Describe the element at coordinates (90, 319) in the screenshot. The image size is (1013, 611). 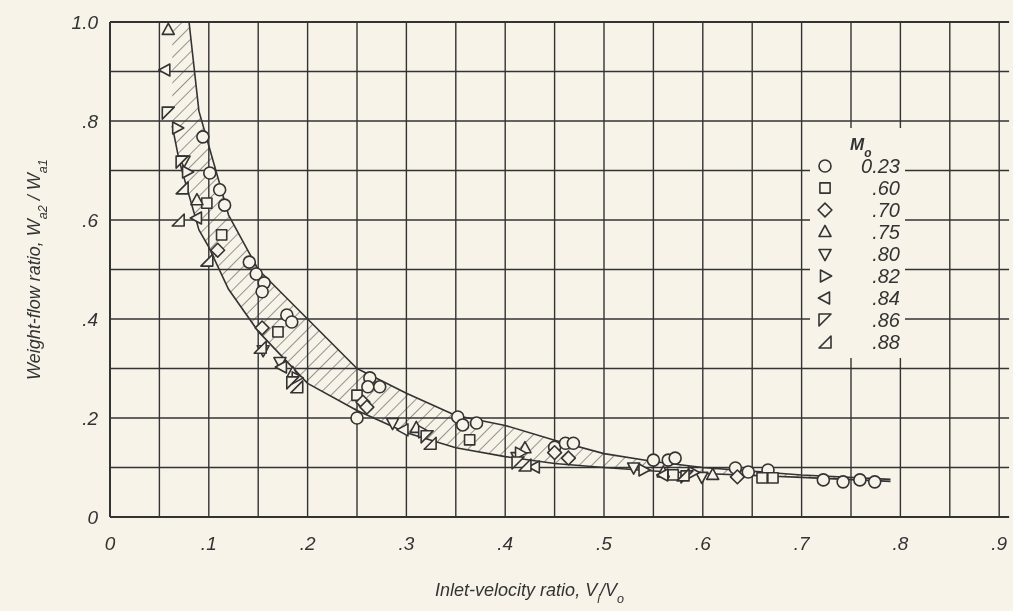
I see `y-tick-label: .4` at that location.